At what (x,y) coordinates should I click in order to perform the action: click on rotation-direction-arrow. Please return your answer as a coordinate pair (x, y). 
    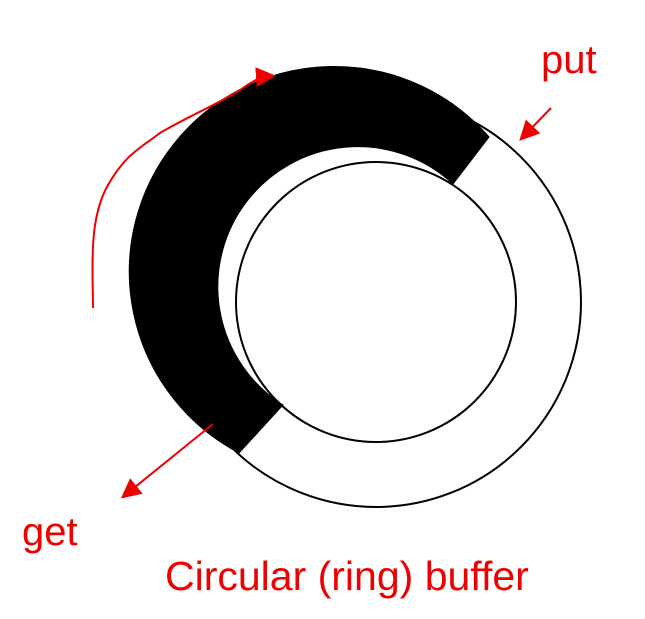
    Looking at the image, I should click on (183, 188).